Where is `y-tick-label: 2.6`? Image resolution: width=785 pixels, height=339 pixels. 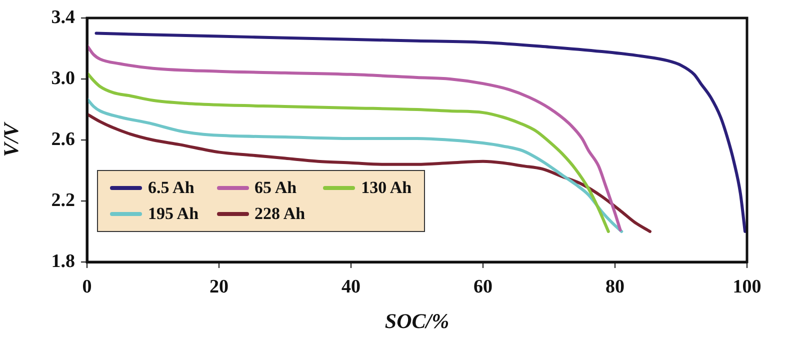
y-tick-label: 2.6 is located at coordinates (63, 139).